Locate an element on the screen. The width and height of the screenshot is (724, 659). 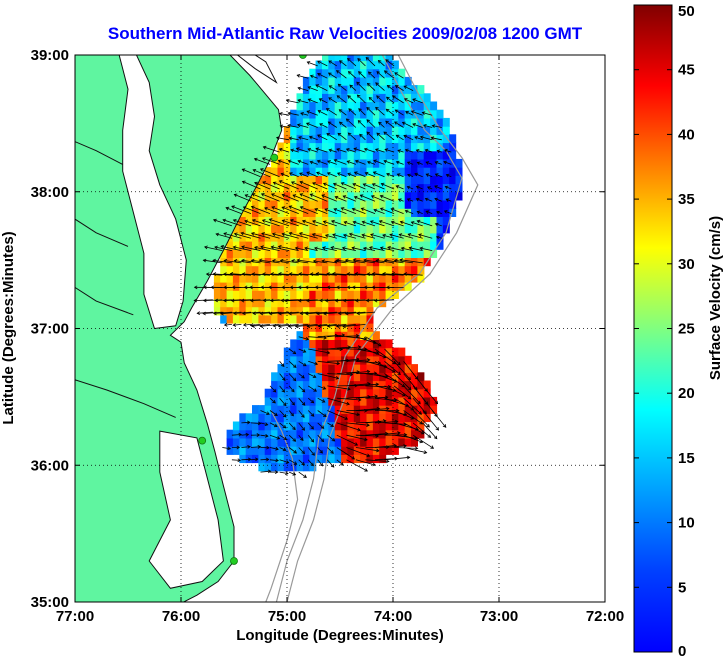
river is located at coordinates (102, 232).